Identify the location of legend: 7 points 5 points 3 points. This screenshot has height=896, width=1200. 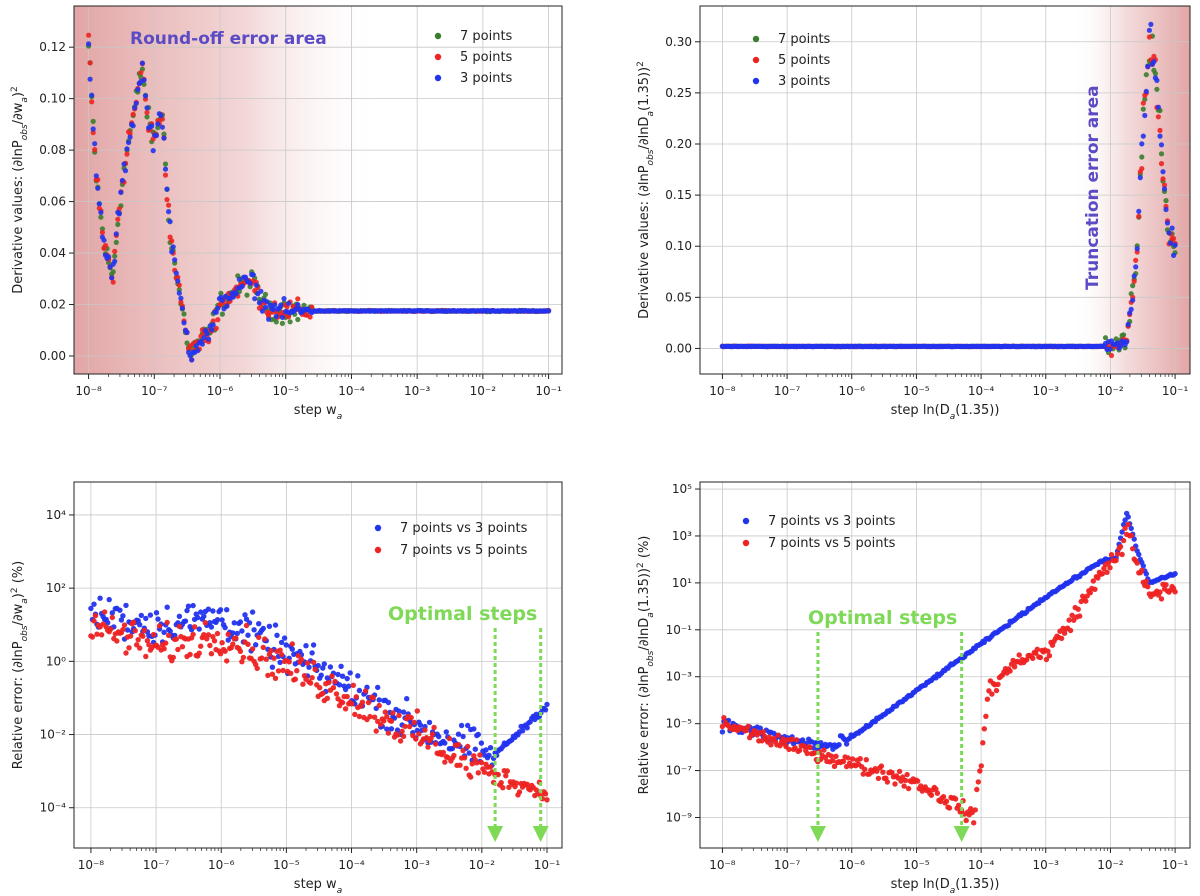
(473, 57).